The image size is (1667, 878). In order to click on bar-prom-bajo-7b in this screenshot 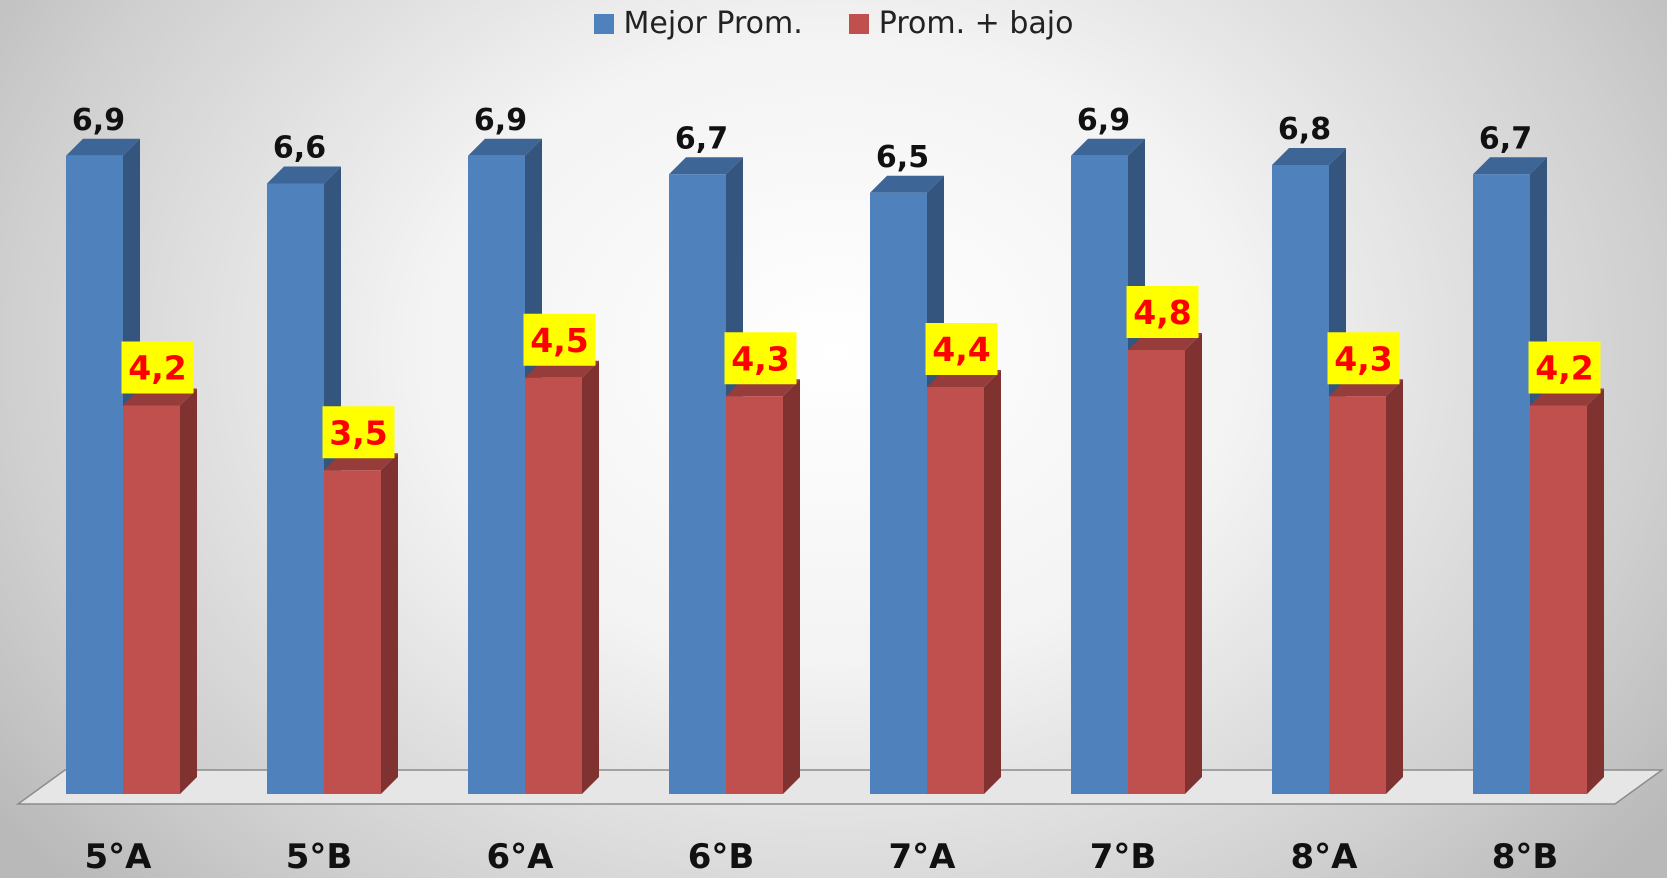, I will do `click(1165, 563)`.